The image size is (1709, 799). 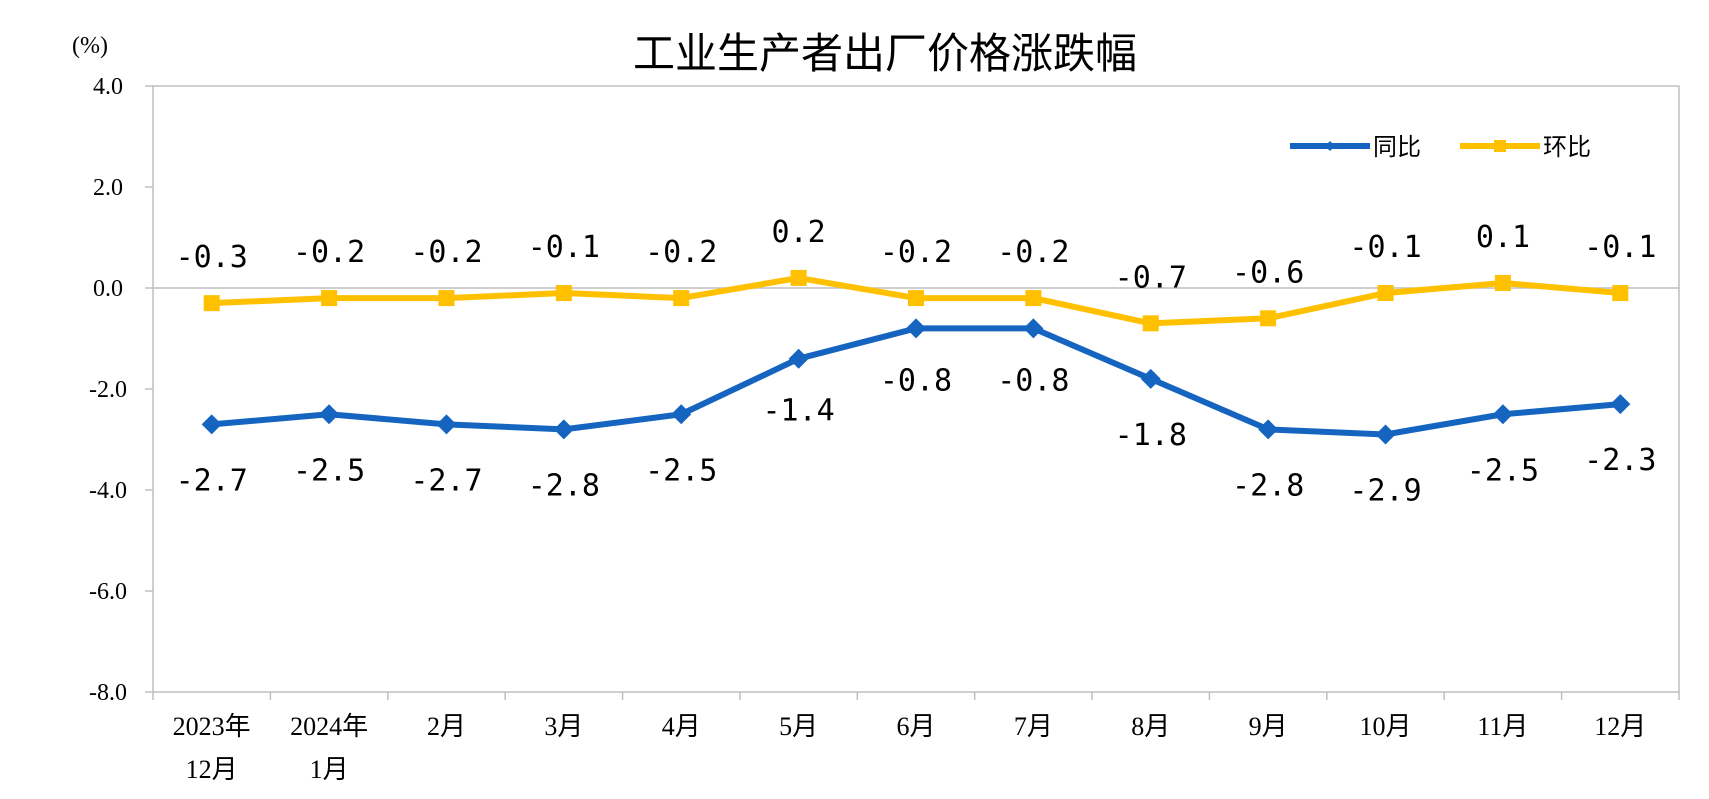 I want to click on data-label-mom: -0.3, so click(x=212, y=257).